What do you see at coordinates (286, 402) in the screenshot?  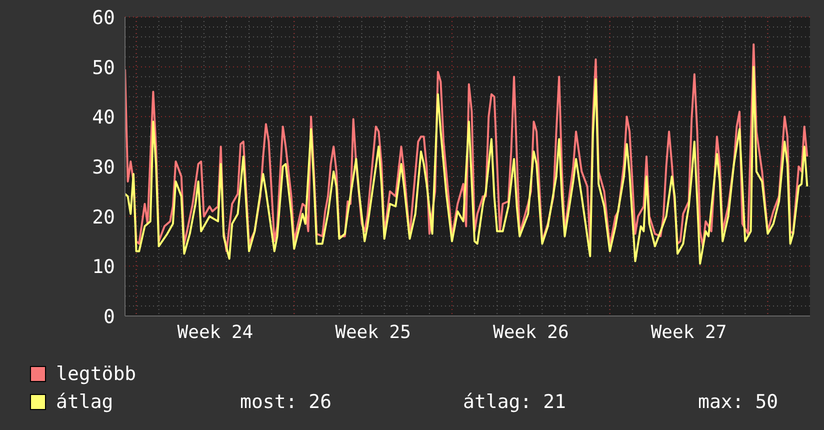 I see `text: most: 26` at bounding box center [286, 402].